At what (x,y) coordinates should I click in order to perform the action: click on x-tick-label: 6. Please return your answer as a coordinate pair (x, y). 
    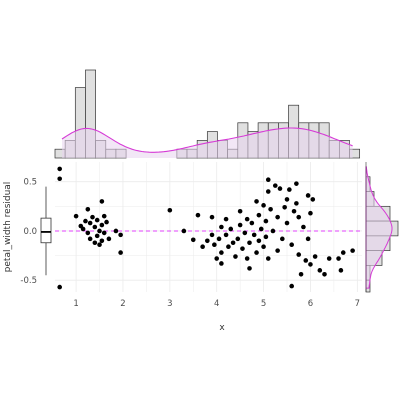
    Looking at the image, I should click on (310, 304).